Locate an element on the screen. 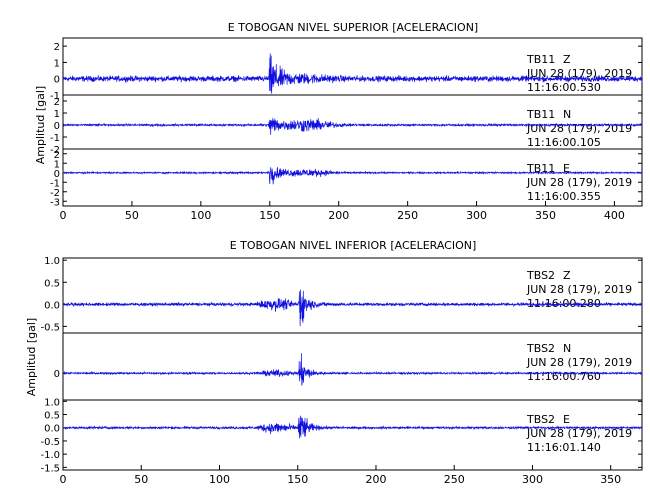  chart-title: E TOBOGAN NIVEL SUPERIOR [ACELERACION] is located at coordinates (353, 27).